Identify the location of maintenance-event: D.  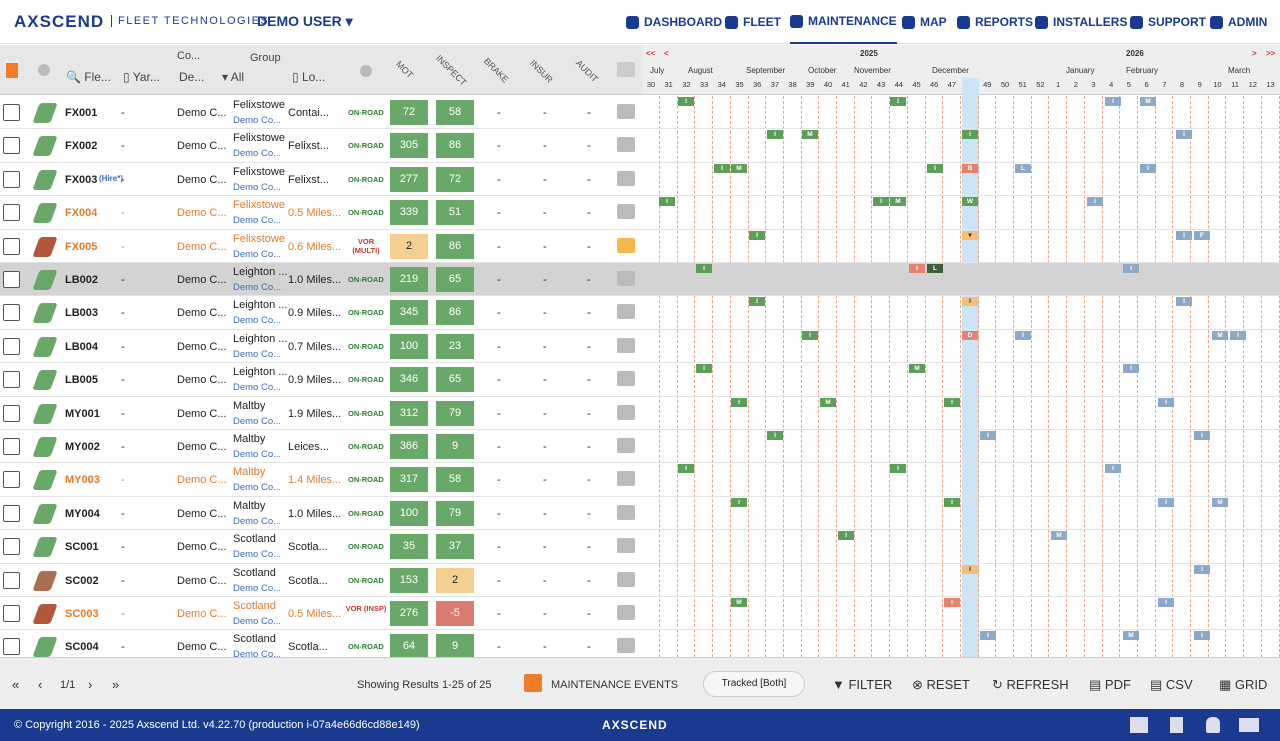
(970, 335).